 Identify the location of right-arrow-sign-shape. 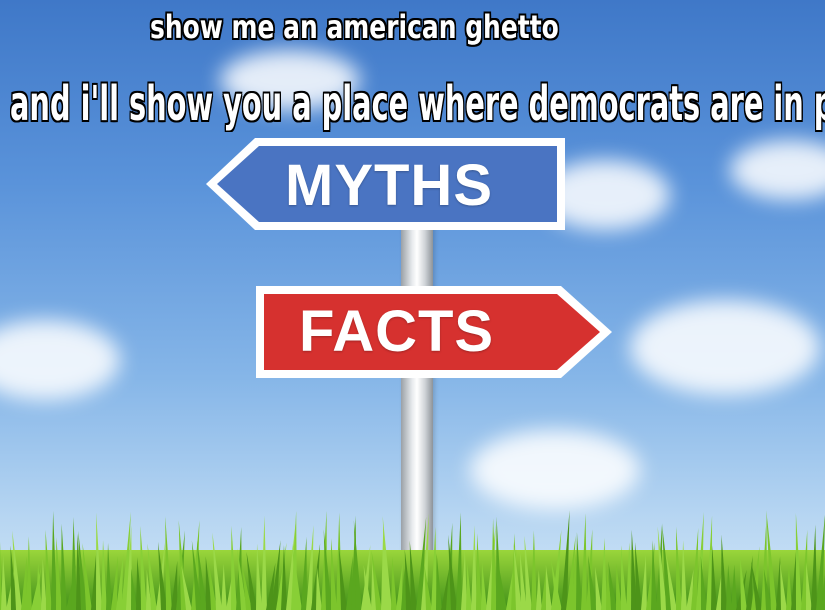
(434, 332).